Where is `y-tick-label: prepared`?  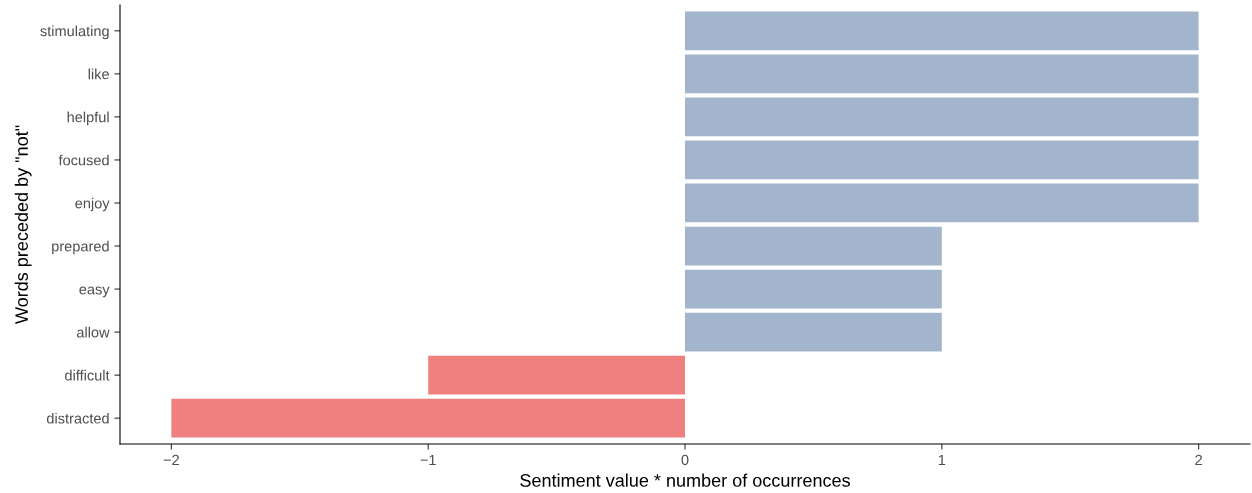
y-tick-label: prepared is located at coordinates (80, 247).